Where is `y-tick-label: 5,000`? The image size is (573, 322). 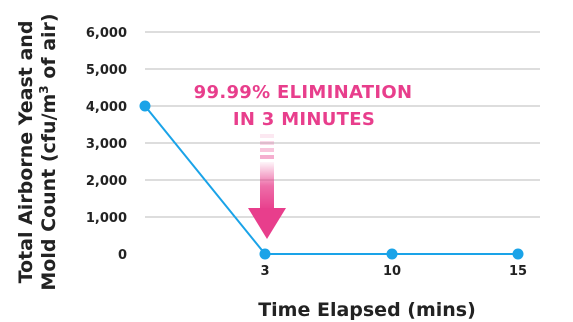
y-tick-label: 5,000 is located at coordinates (106, 70).